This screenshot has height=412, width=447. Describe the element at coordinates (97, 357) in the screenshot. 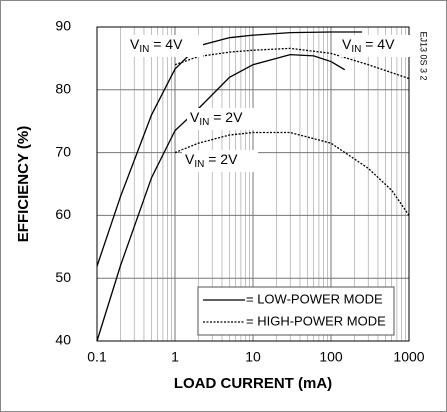

I see `x-tick-label: 0.1` at that location.